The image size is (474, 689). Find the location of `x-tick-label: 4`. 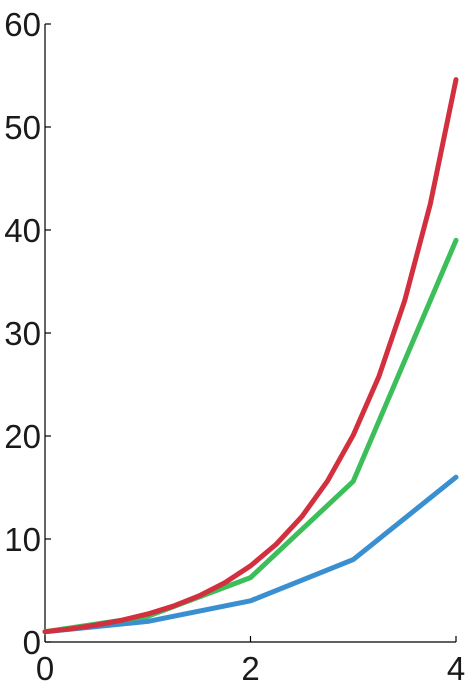

x-tick-label: 4 is located at coordinates (456, 668).